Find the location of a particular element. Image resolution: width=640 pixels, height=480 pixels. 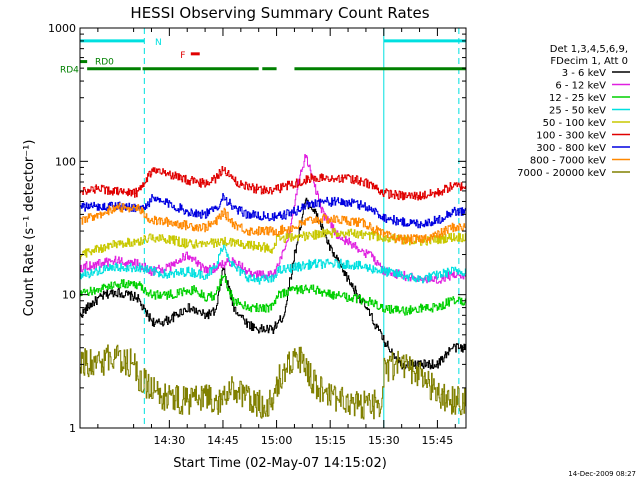

y-tick-label: 1000 is located at coordinates (62, 28).